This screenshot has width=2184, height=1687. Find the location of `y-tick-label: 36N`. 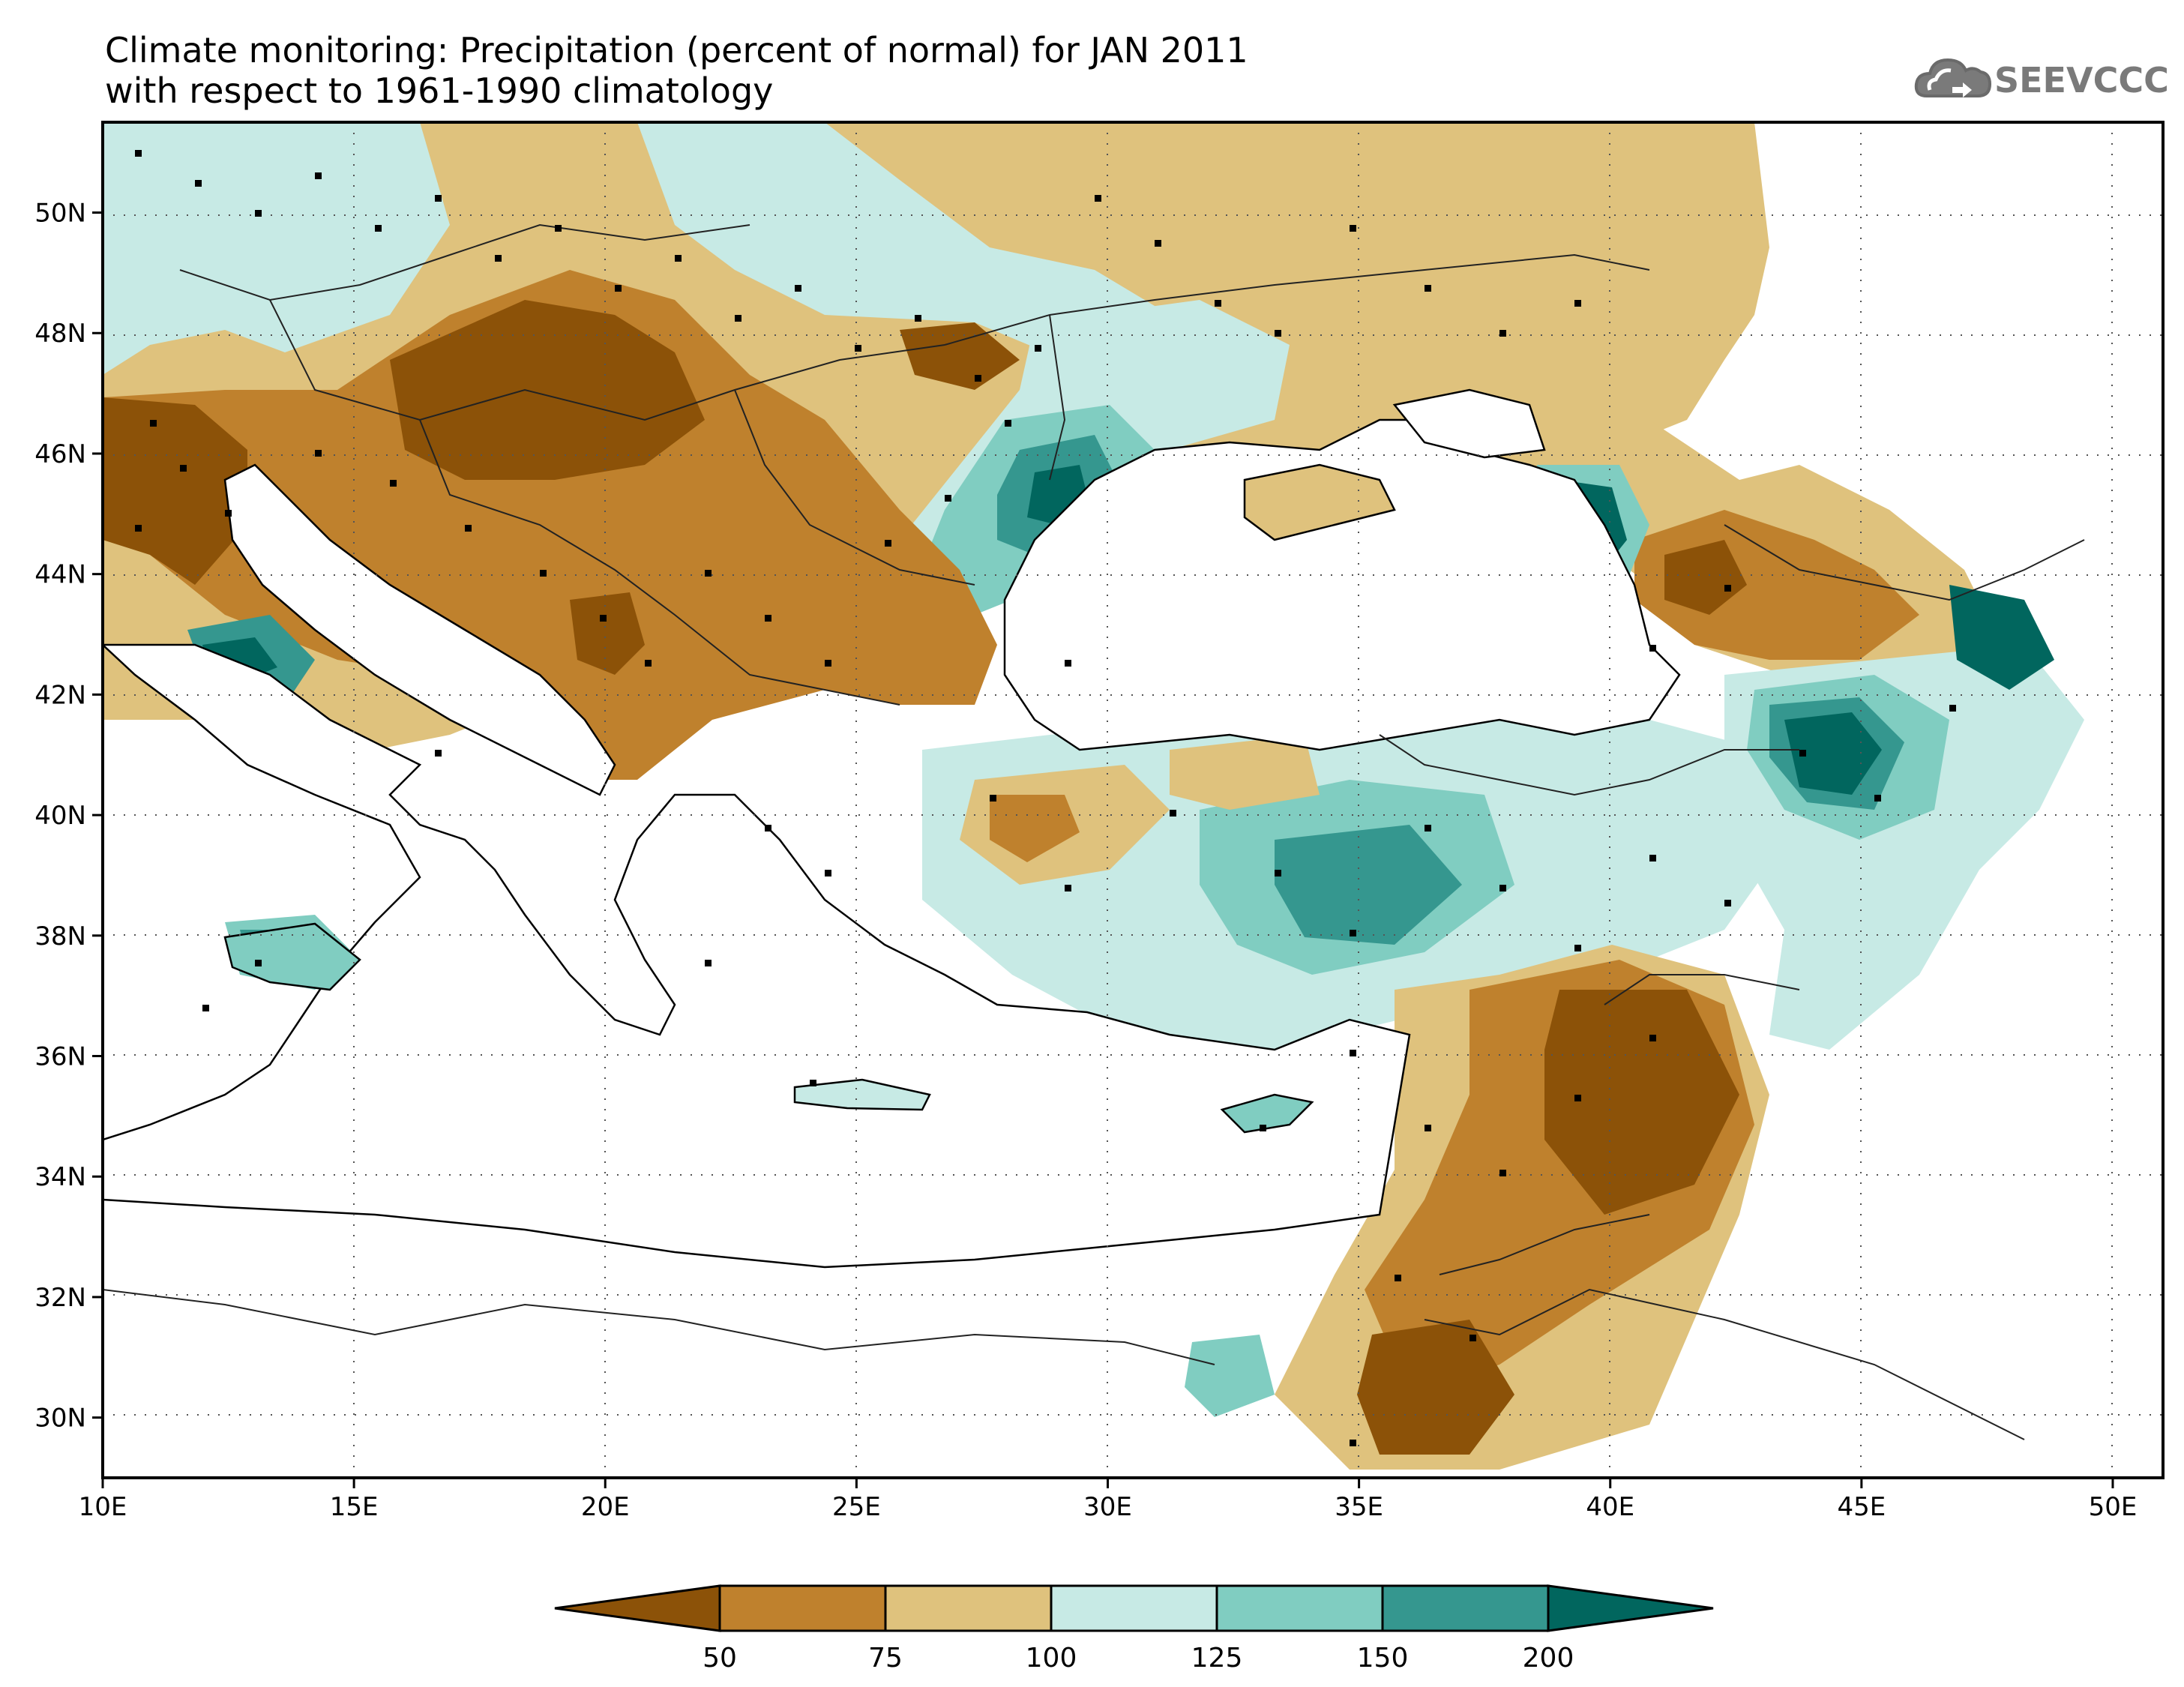

y-tick-label: 36N is located at coordinates (60, 1057).